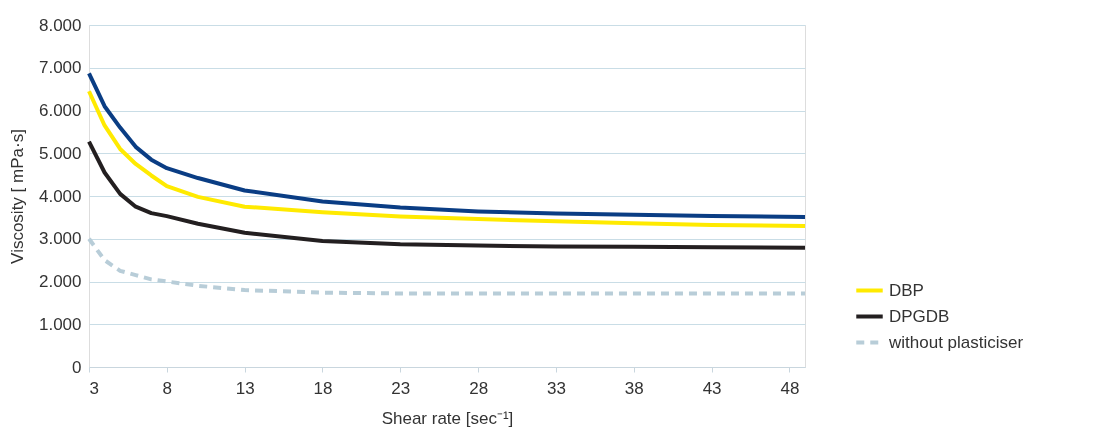 This screenshot has height=448, width=1103. I want to click on y-tick-label: 0, so click(77, 367).